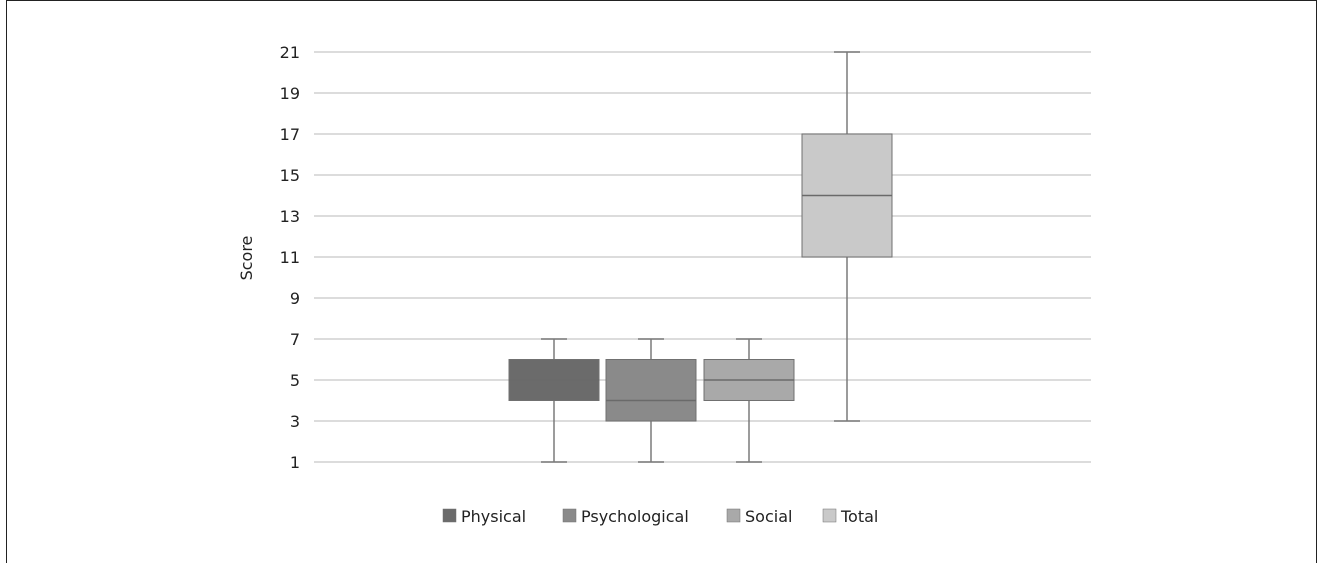 Image resolution: width=1318 pixels, height=563 pixels. Describe the element at coordinates (290, 52) in the screenshot. I see `y-tick-label: 21` at that location.